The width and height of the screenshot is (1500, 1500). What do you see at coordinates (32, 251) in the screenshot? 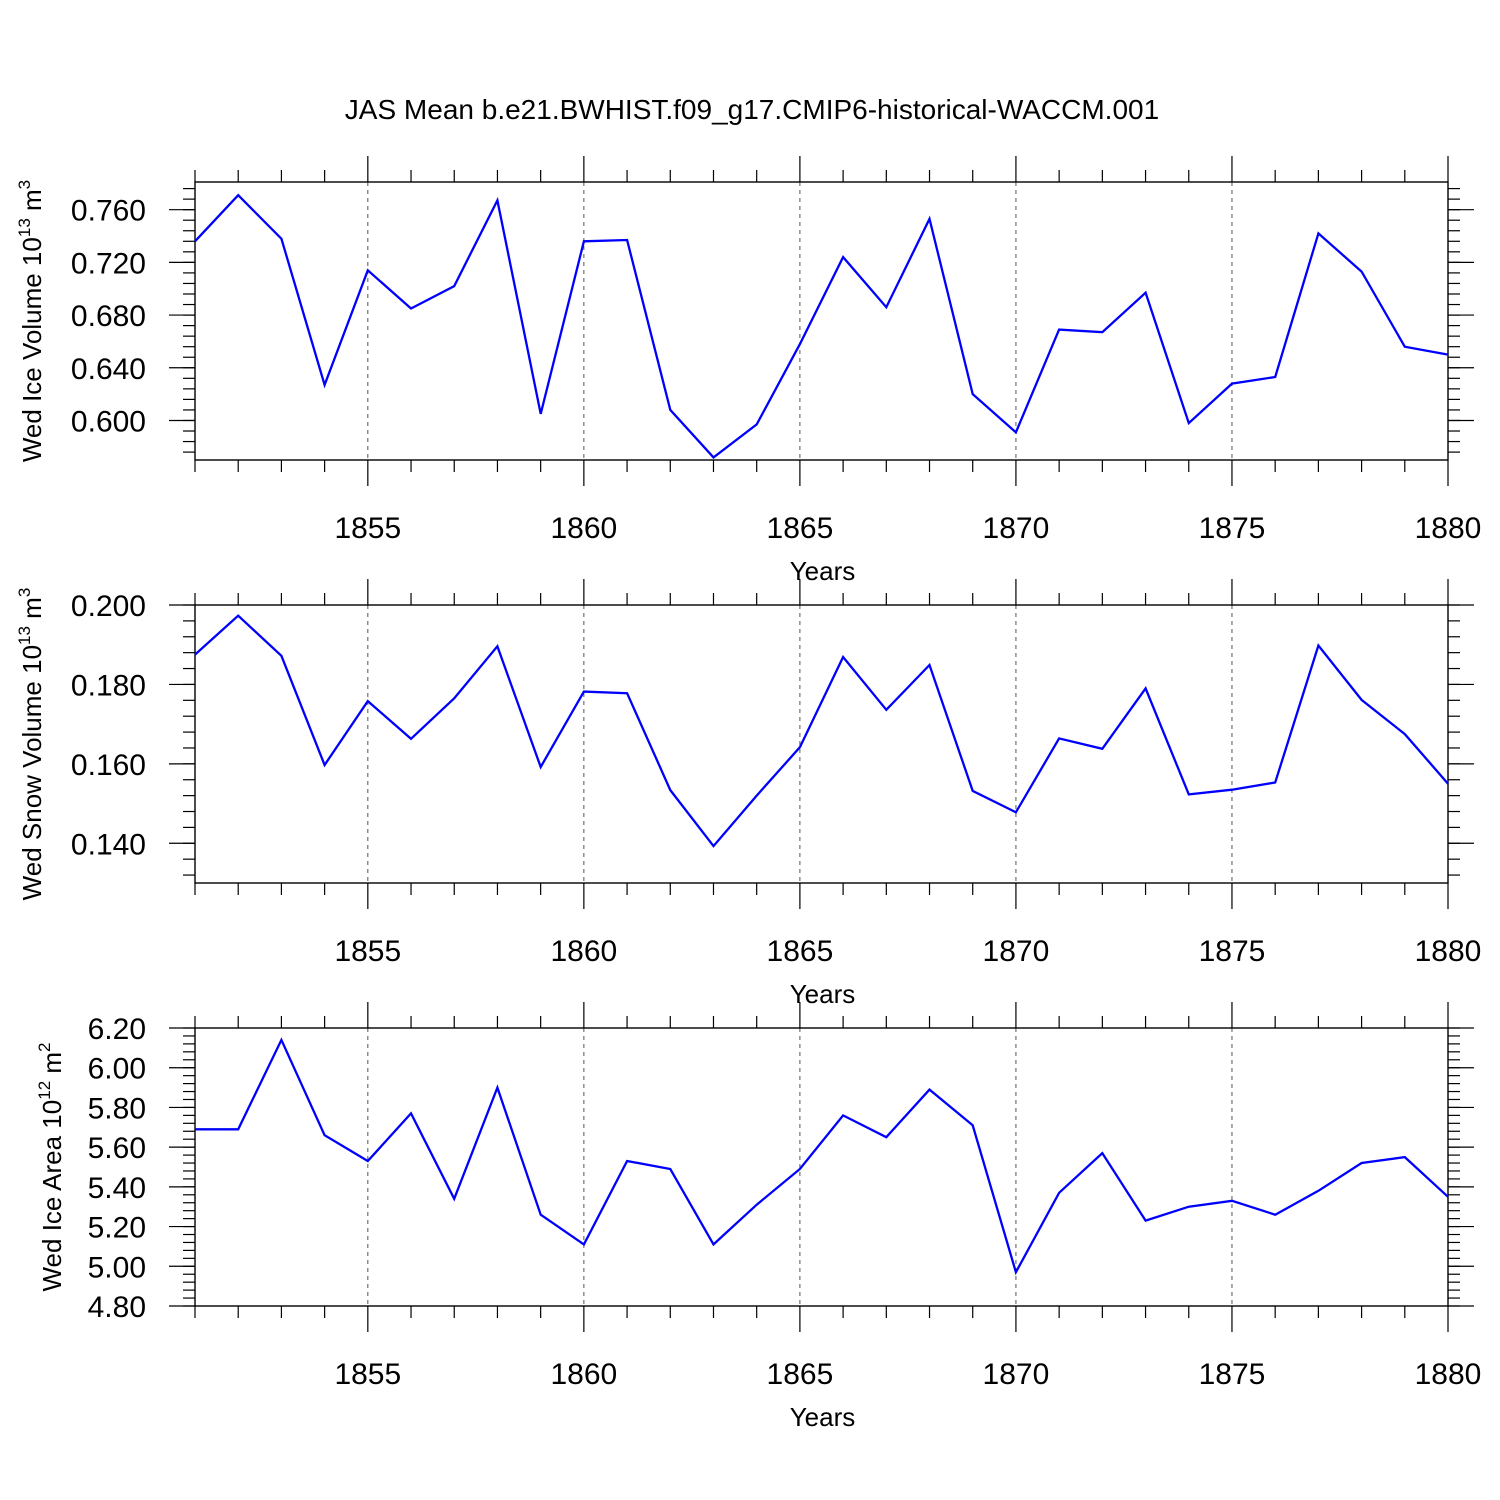
I see `ice-volume-y-label-base: 10` at bounding box center [32, 251].